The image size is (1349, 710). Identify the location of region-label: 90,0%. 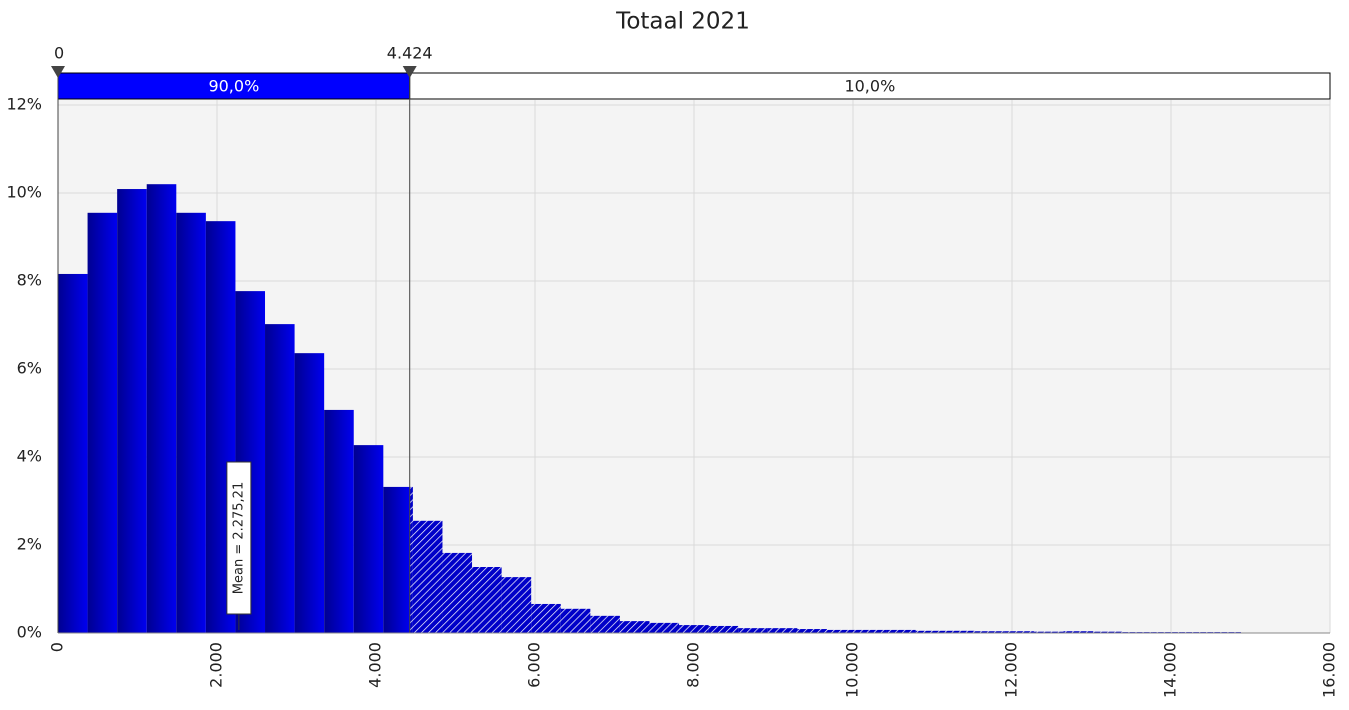
(233, 86).